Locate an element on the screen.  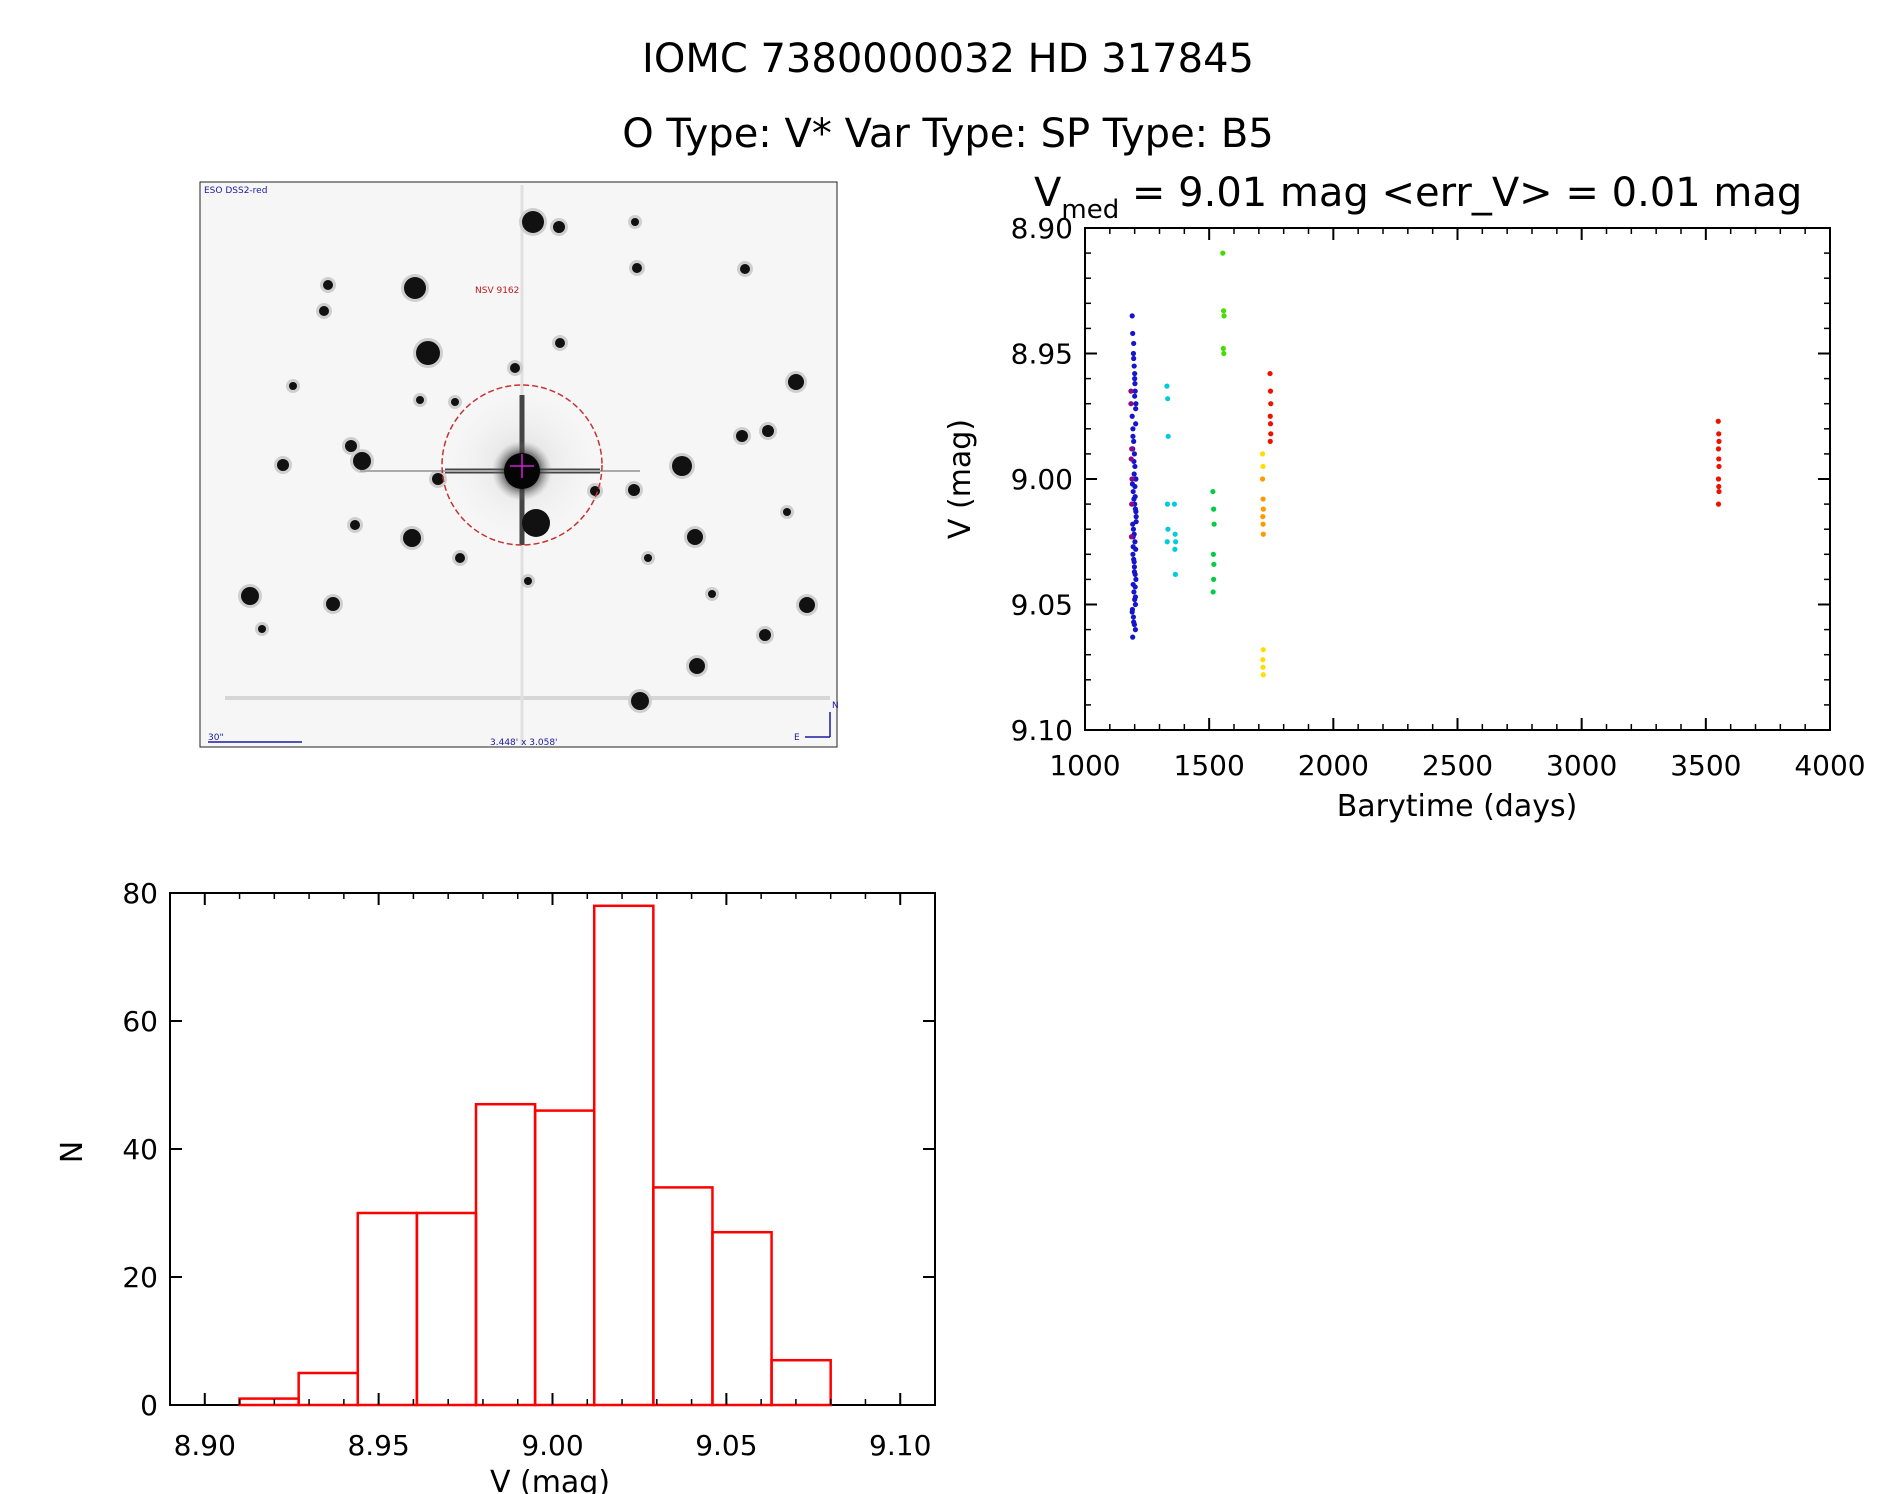
lc-x-tick-label: 1500 is located at coordinates (1209, 765).